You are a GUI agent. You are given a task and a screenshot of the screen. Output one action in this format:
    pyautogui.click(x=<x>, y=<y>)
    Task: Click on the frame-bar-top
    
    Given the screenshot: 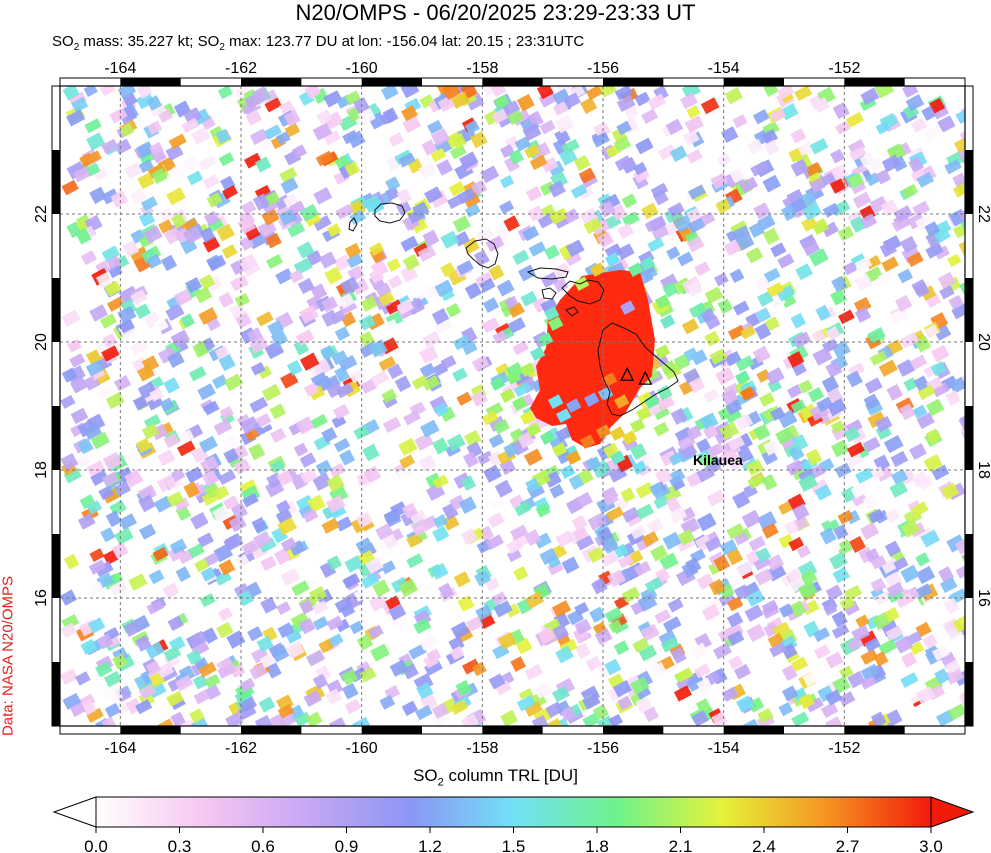 What is the action you would take?
    pyautogui.click(x=874, y=82)
    